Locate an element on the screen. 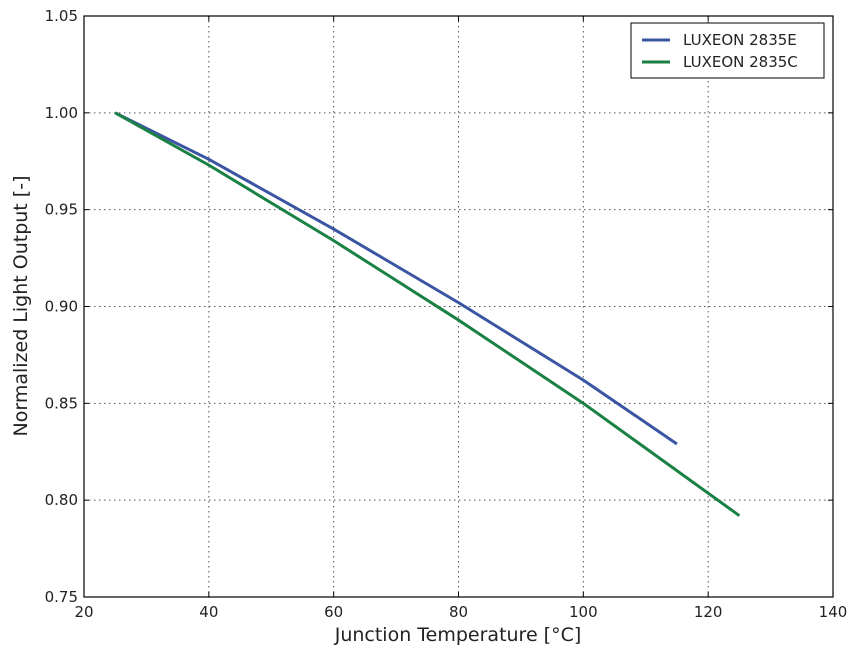 This screenshot has width=854, height=649. y-tick-label: 1.05 is located at coordinates (61, 16).